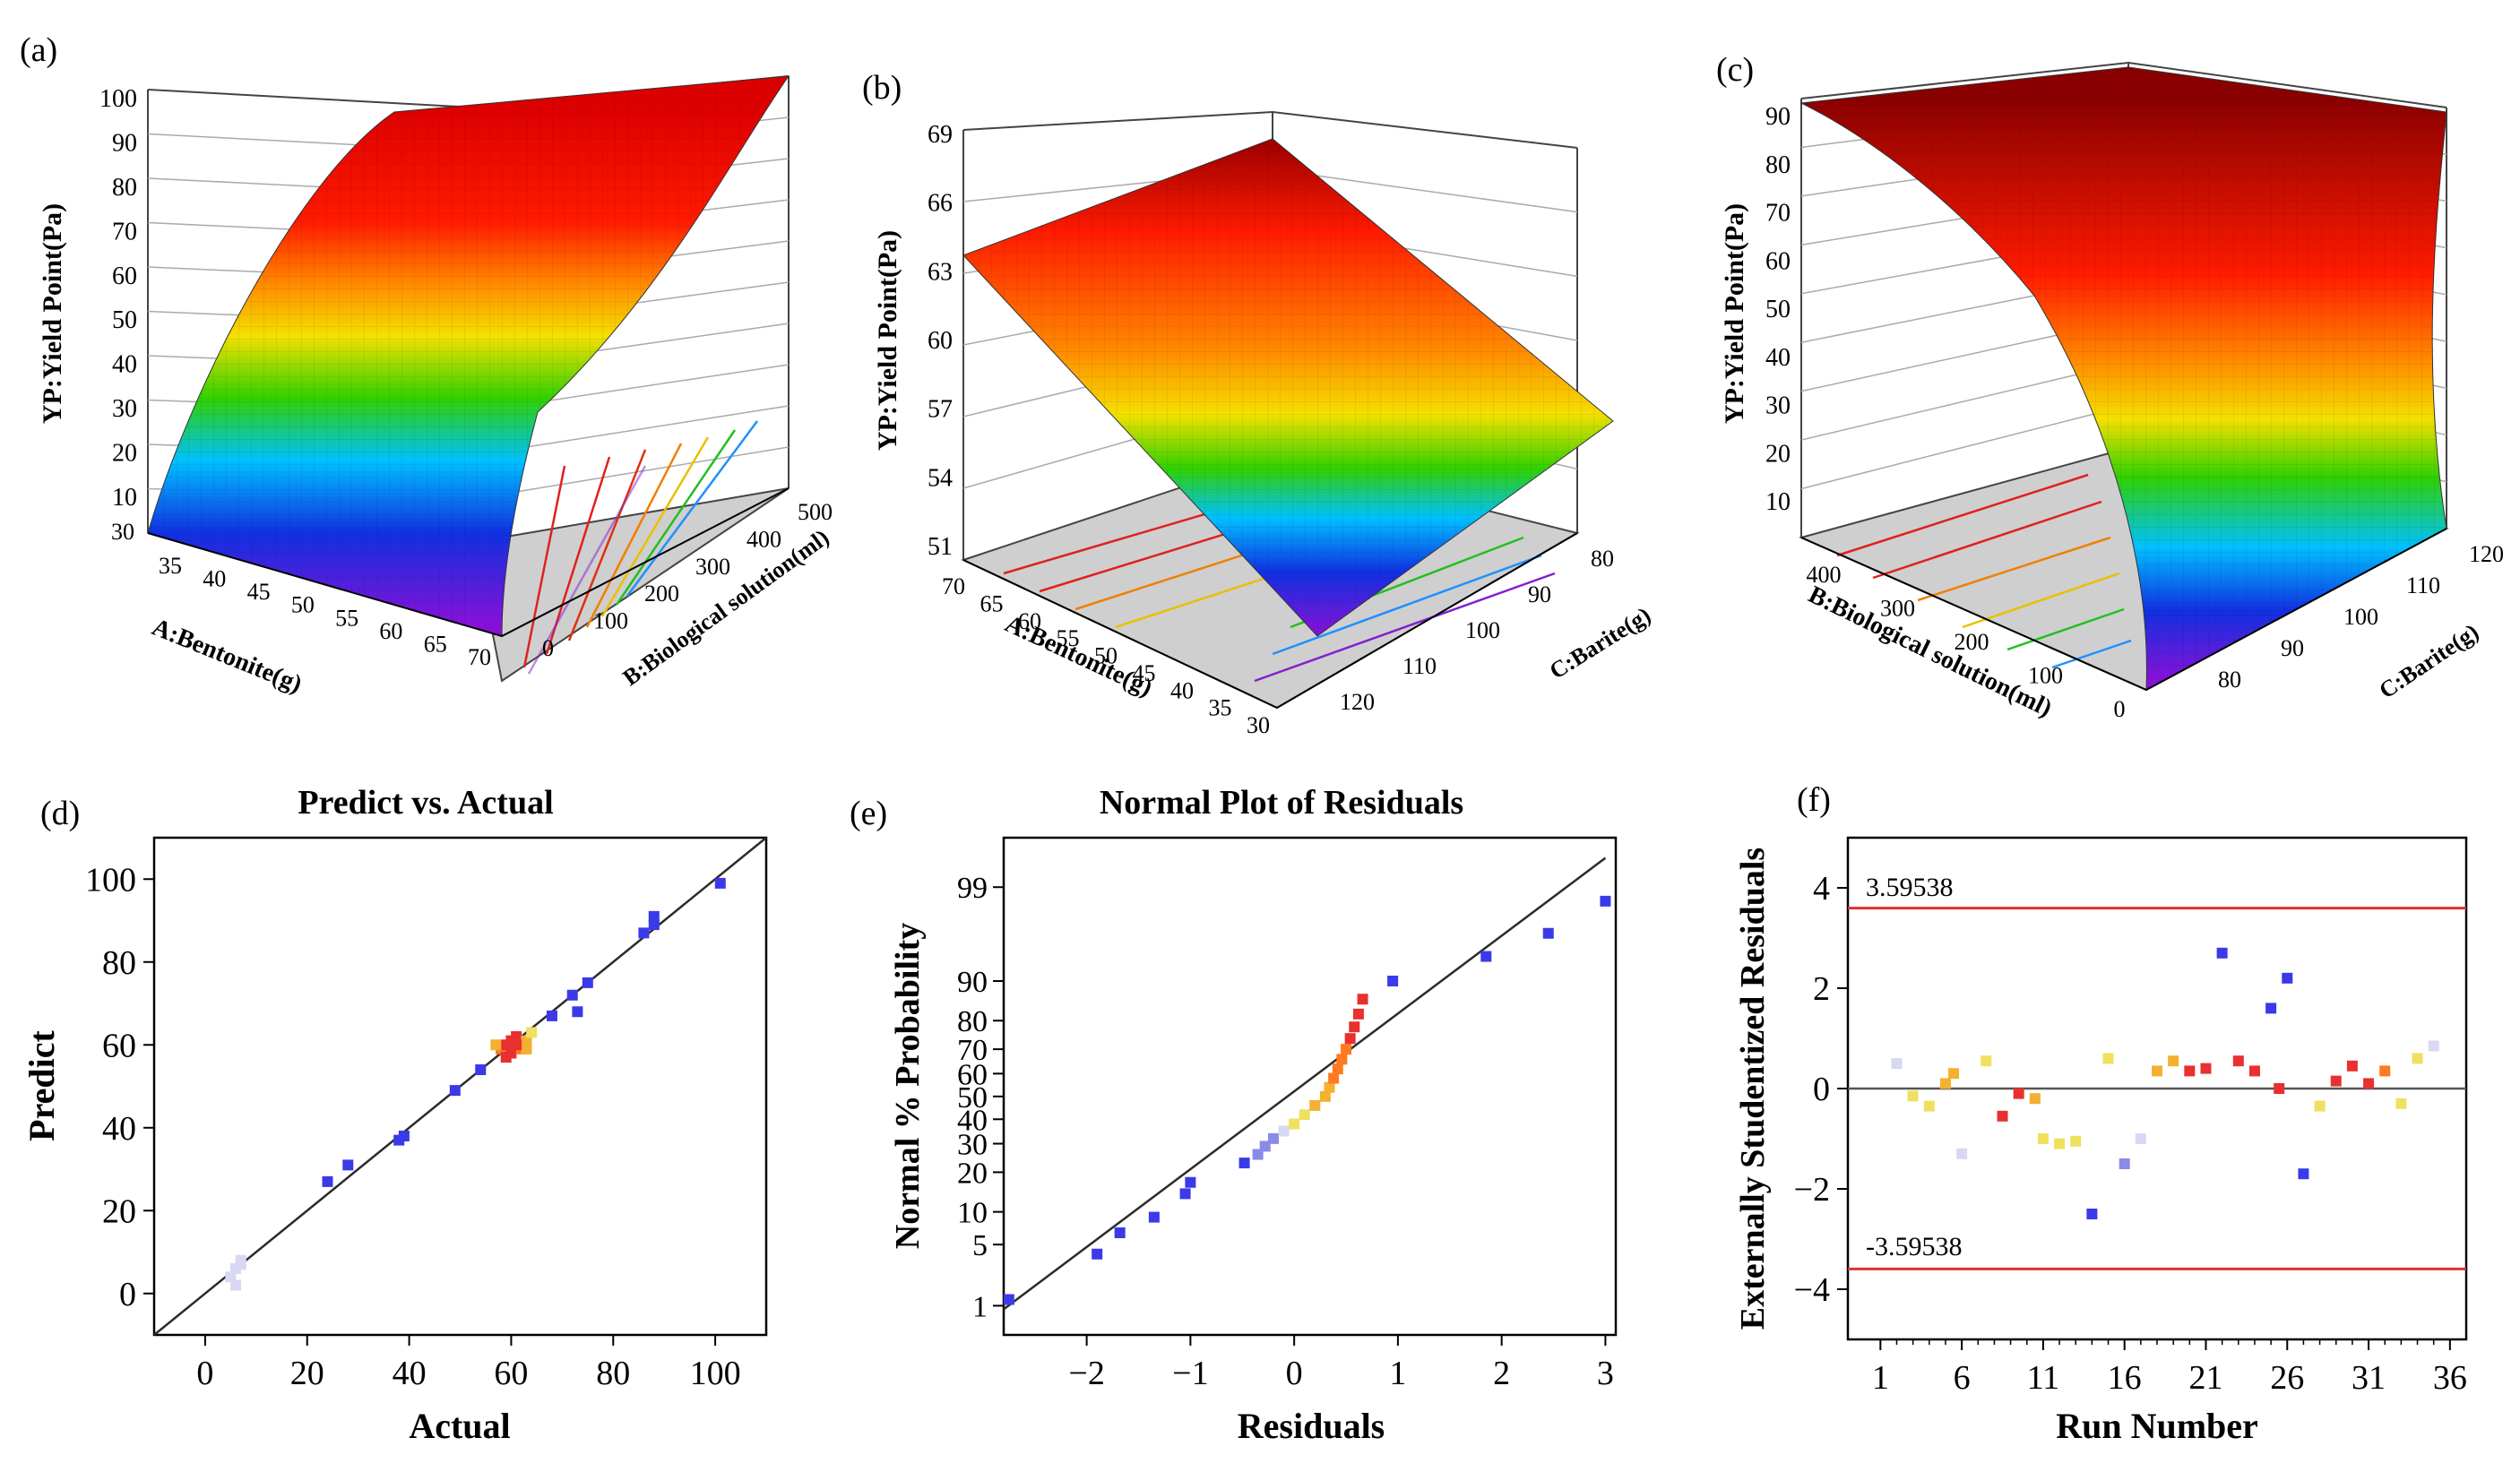 The image size is (2520, 1472). Describe the element at coordinates (460, 1086) in the screenshot. I see `plot-frame-d` at that location.